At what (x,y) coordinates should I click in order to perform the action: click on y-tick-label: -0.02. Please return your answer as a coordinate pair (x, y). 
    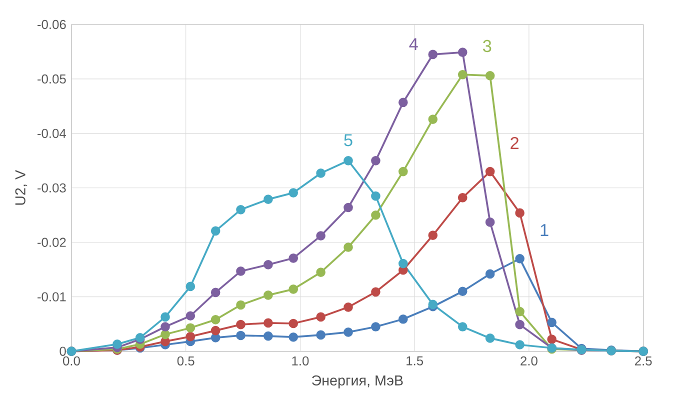
    Looking at the image, I should click on (52, 243).